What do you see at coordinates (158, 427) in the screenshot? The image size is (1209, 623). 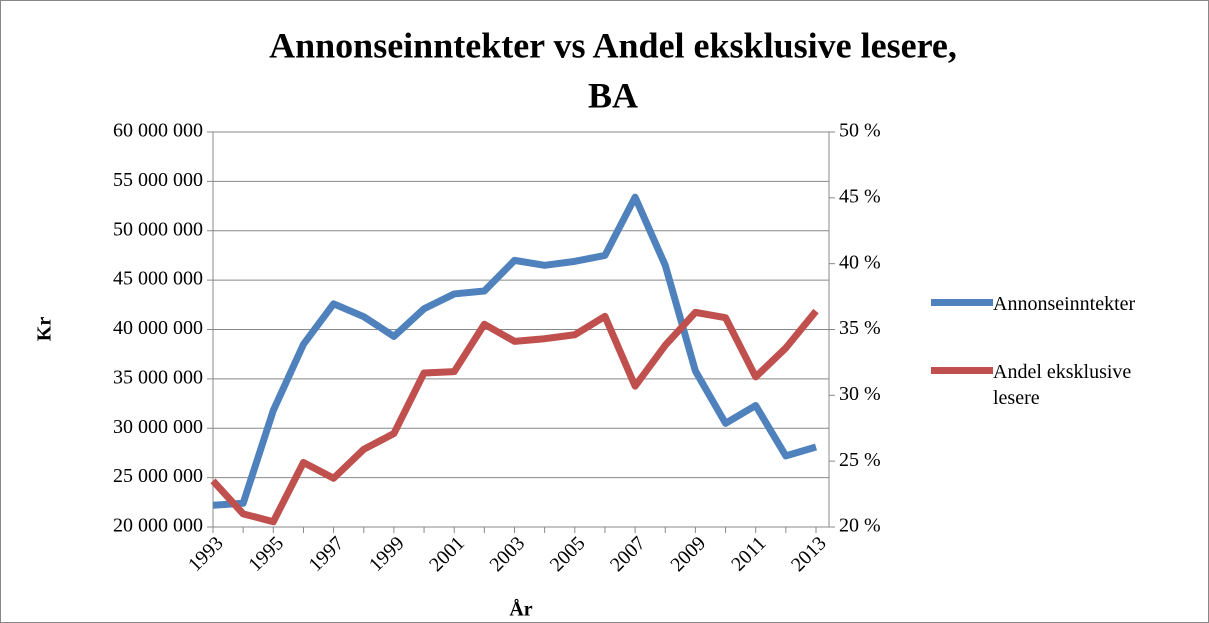 I see `y-tick-label: 30 000 000` at bounding box center [158, 427].